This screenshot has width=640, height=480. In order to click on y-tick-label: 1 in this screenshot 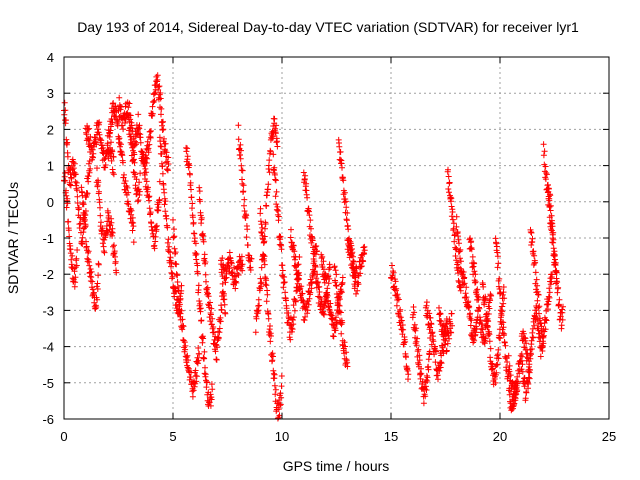, I will do `click(50, 166)`.